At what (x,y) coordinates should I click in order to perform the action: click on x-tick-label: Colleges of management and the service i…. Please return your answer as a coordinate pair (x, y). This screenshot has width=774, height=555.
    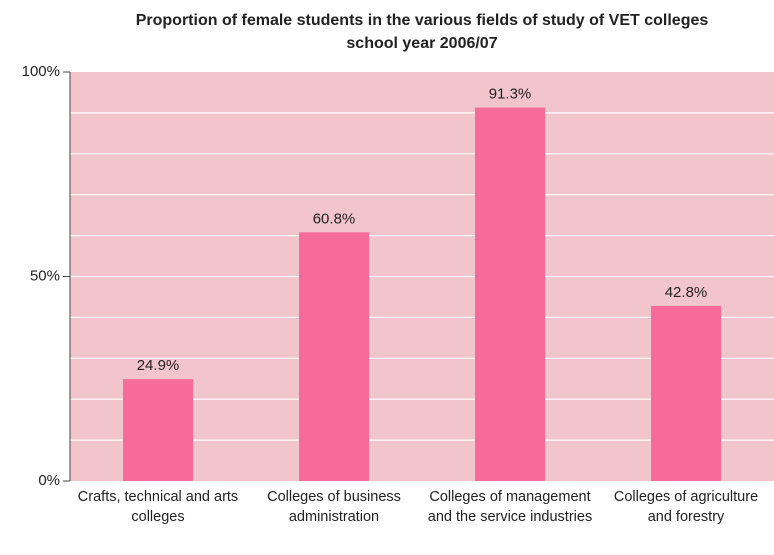
    Looking at the image, I should click on (510, 507).